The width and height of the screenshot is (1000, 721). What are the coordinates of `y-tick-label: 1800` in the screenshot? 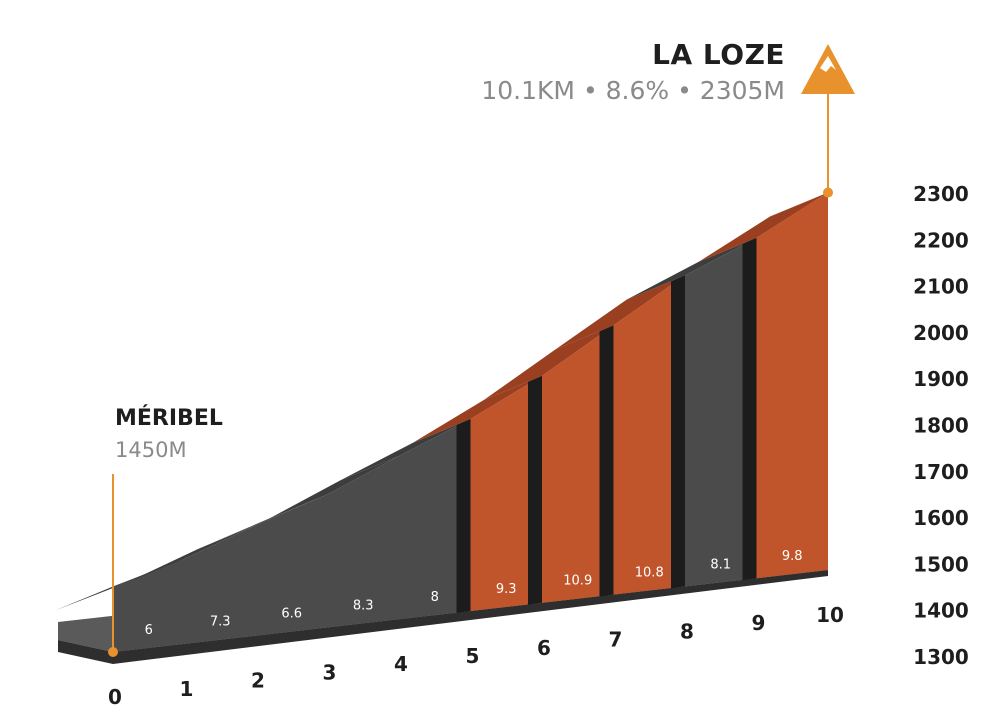 It's located at (941, 426).